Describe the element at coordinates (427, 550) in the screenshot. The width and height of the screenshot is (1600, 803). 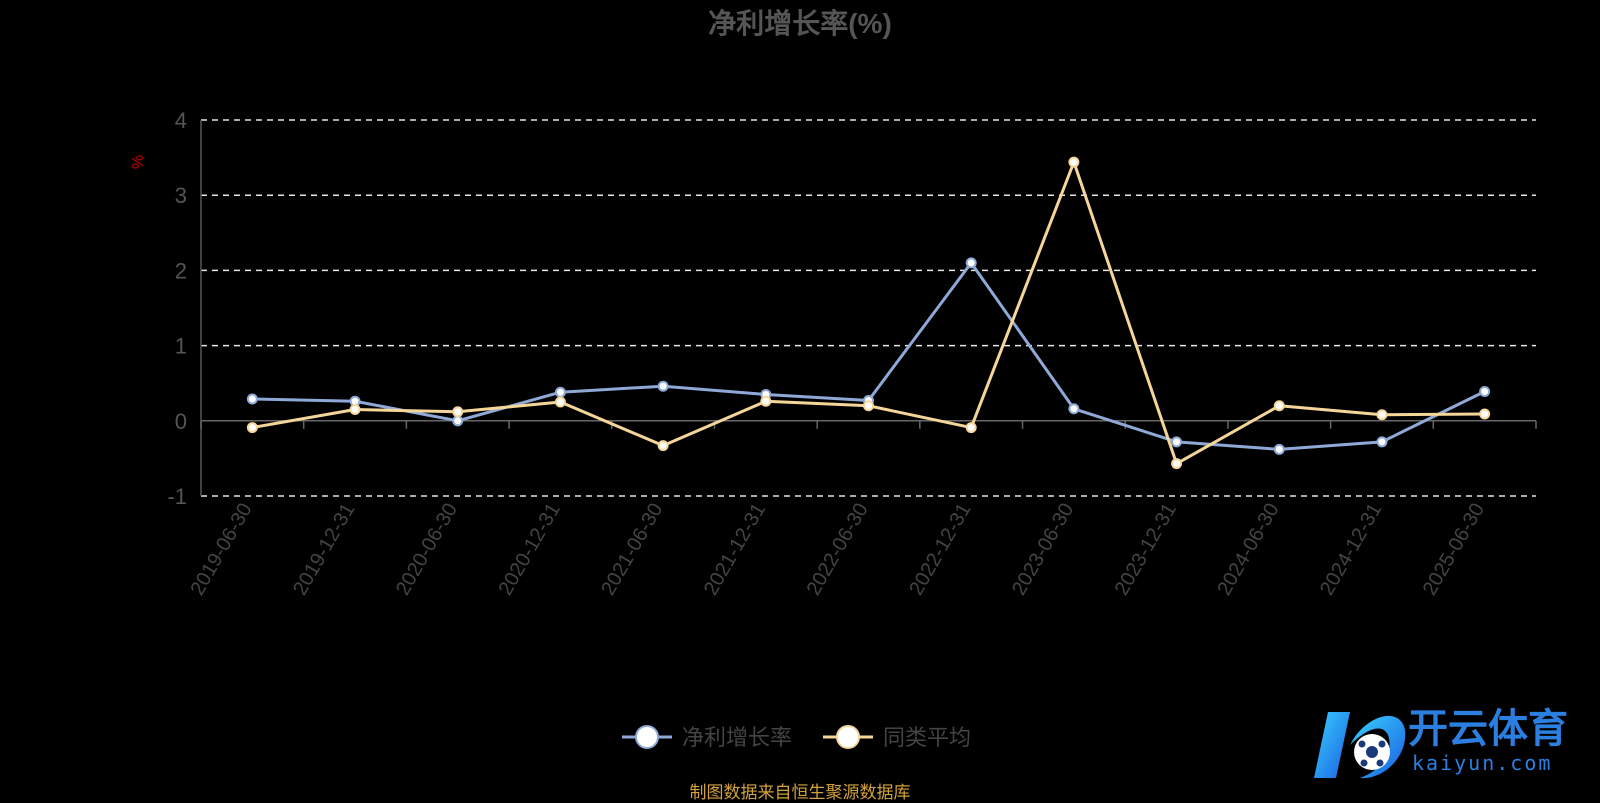
I see `x-tick-label: 2020-06-30` at that location.